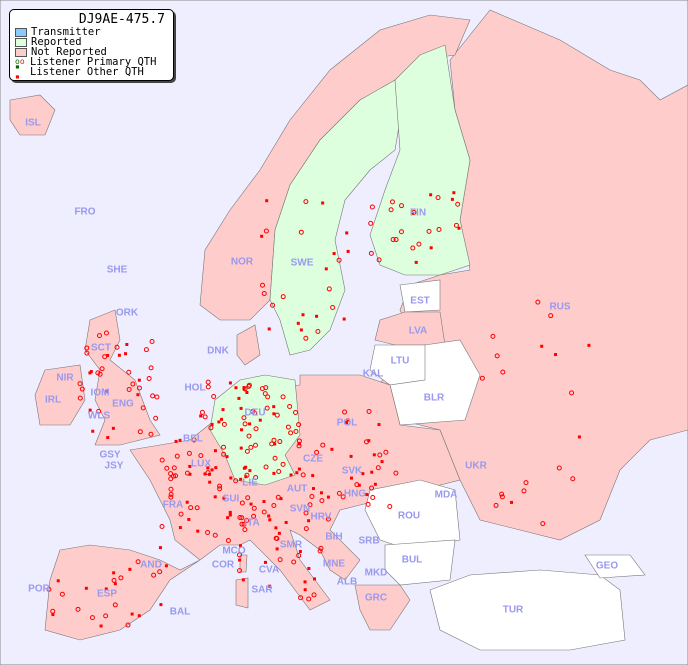  What do you see at coordinates (33, 123) in the screenshot?
I see `country-label: ISL` at bounding box center [33, 123].